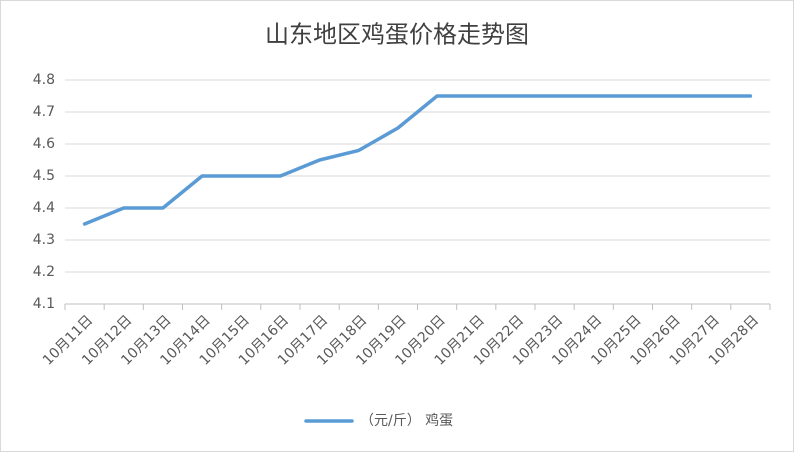 The height and width of the screenshot is (452, 794). What do you see at coordinates (406, 420) in the screenshot?
I see `legend-label: （元/斤） 鸡蛋` at bounding box center [406, 420].